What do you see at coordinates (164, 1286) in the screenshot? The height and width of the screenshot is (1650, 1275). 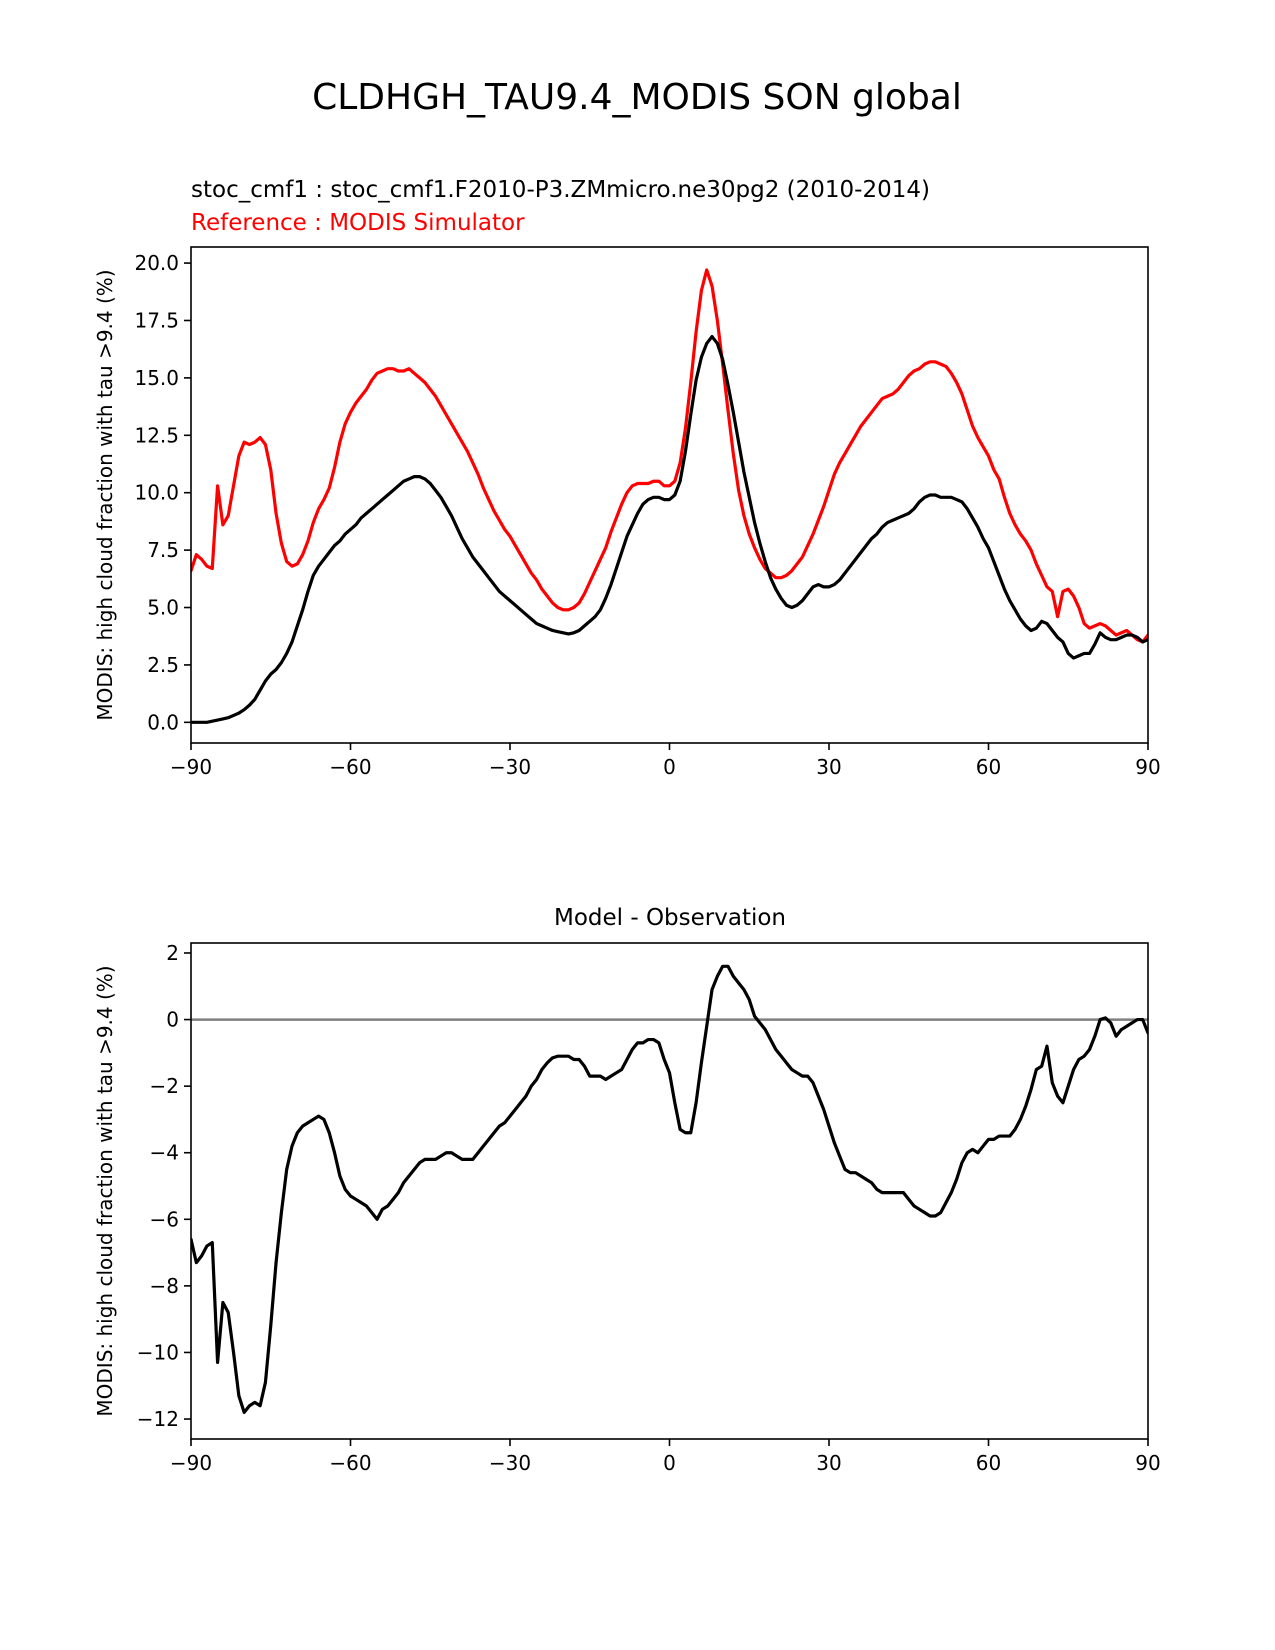 I see `y-tick-label: −8` at bounding box center [164, 1286].